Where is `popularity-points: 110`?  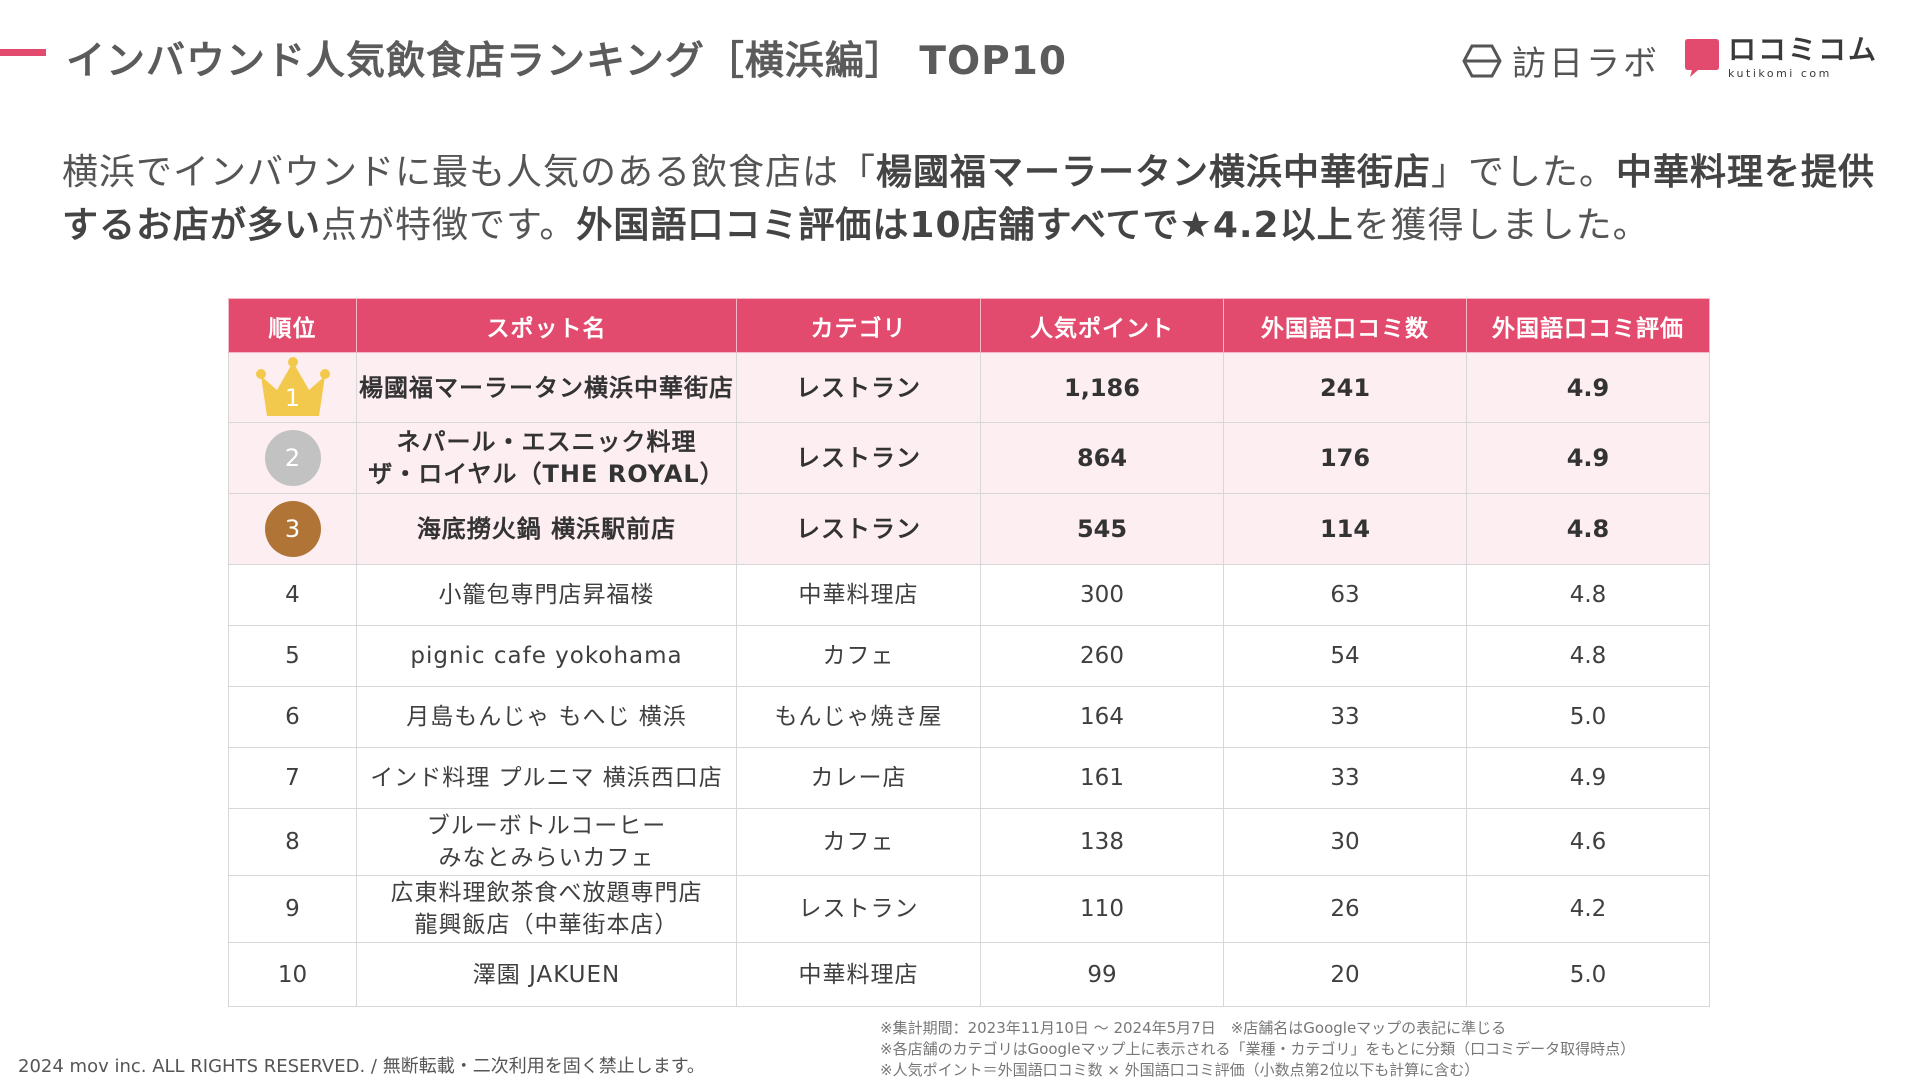 popularity-points: 110 is located at coordinates (1102, 909).